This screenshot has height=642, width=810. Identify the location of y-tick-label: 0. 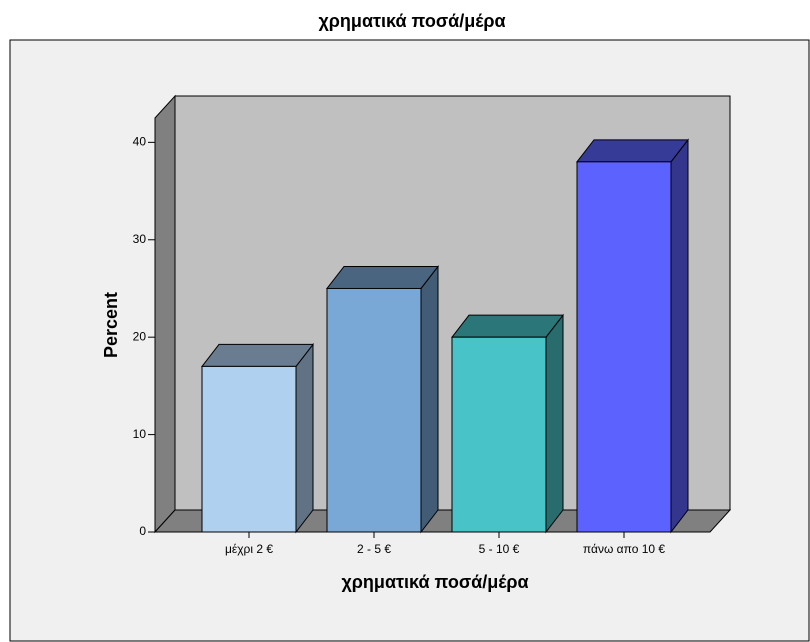
(142, 531).